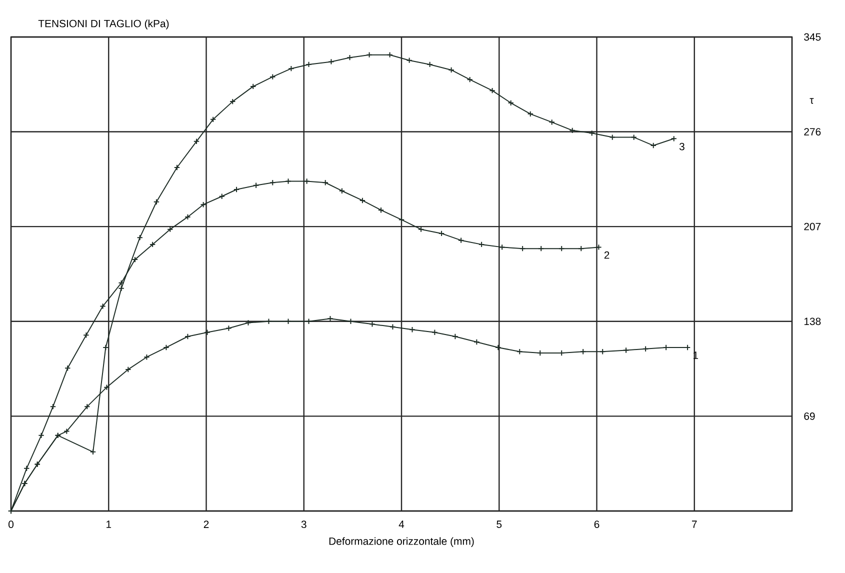  Describe the element at coordinates (597, 524) in the screenshot. I see `x-tick-label: 6` at that location.